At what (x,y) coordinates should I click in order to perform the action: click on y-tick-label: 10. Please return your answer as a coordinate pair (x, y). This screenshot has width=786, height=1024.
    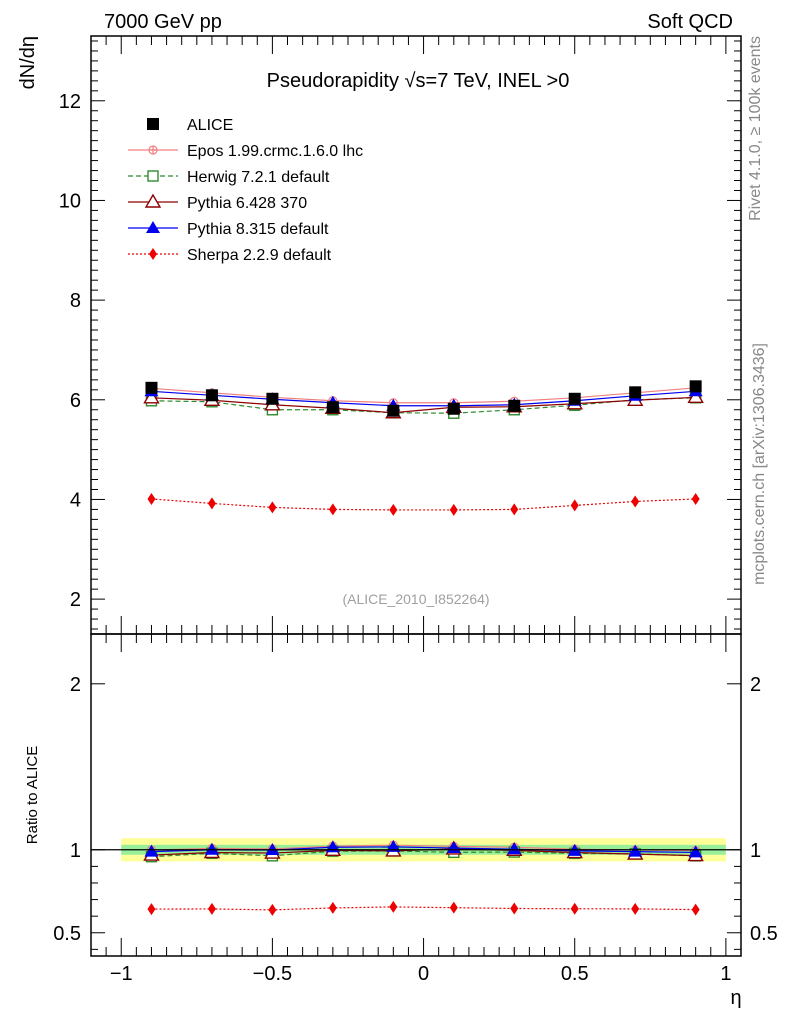
    Looking at the image, I should click on (70, 201).